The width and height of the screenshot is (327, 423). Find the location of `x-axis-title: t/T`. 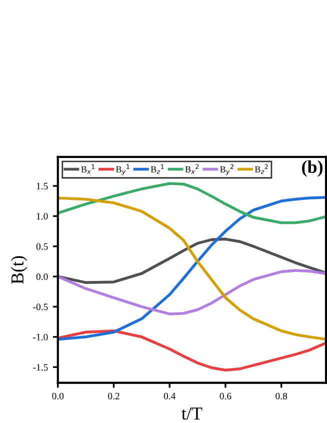

x-axis-title: t/T is located at coordinates (192, 414).